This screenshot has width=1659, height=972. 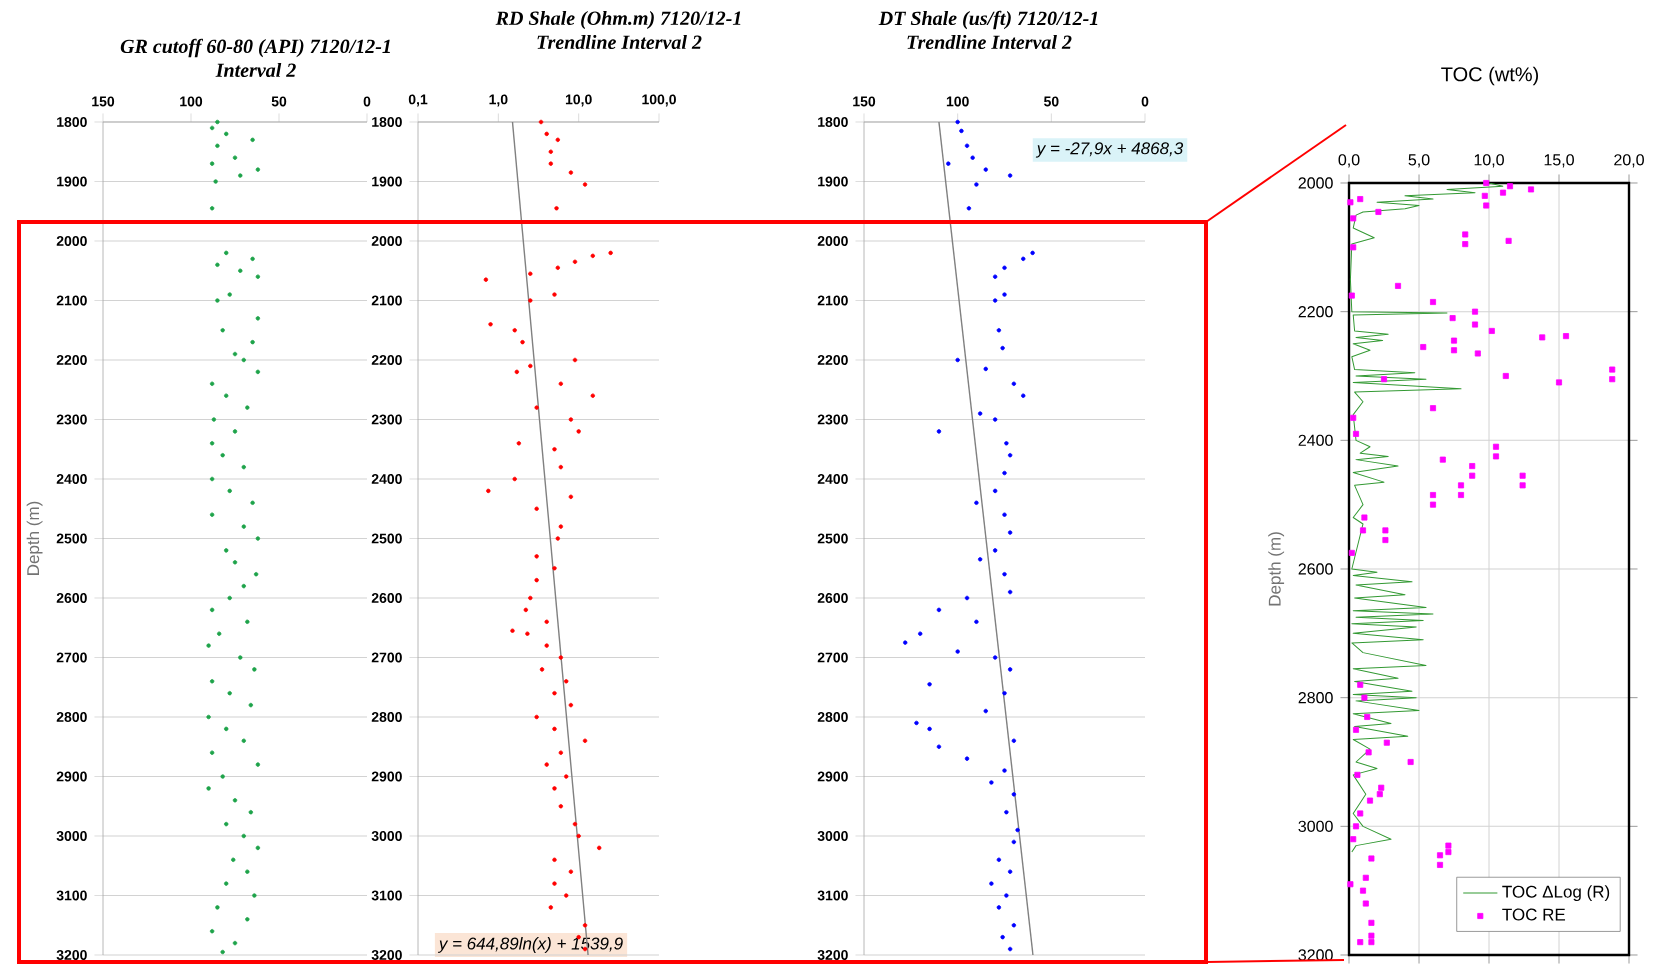 I want to click on x-tick-label: 1,0, so click(x=498, y=100).